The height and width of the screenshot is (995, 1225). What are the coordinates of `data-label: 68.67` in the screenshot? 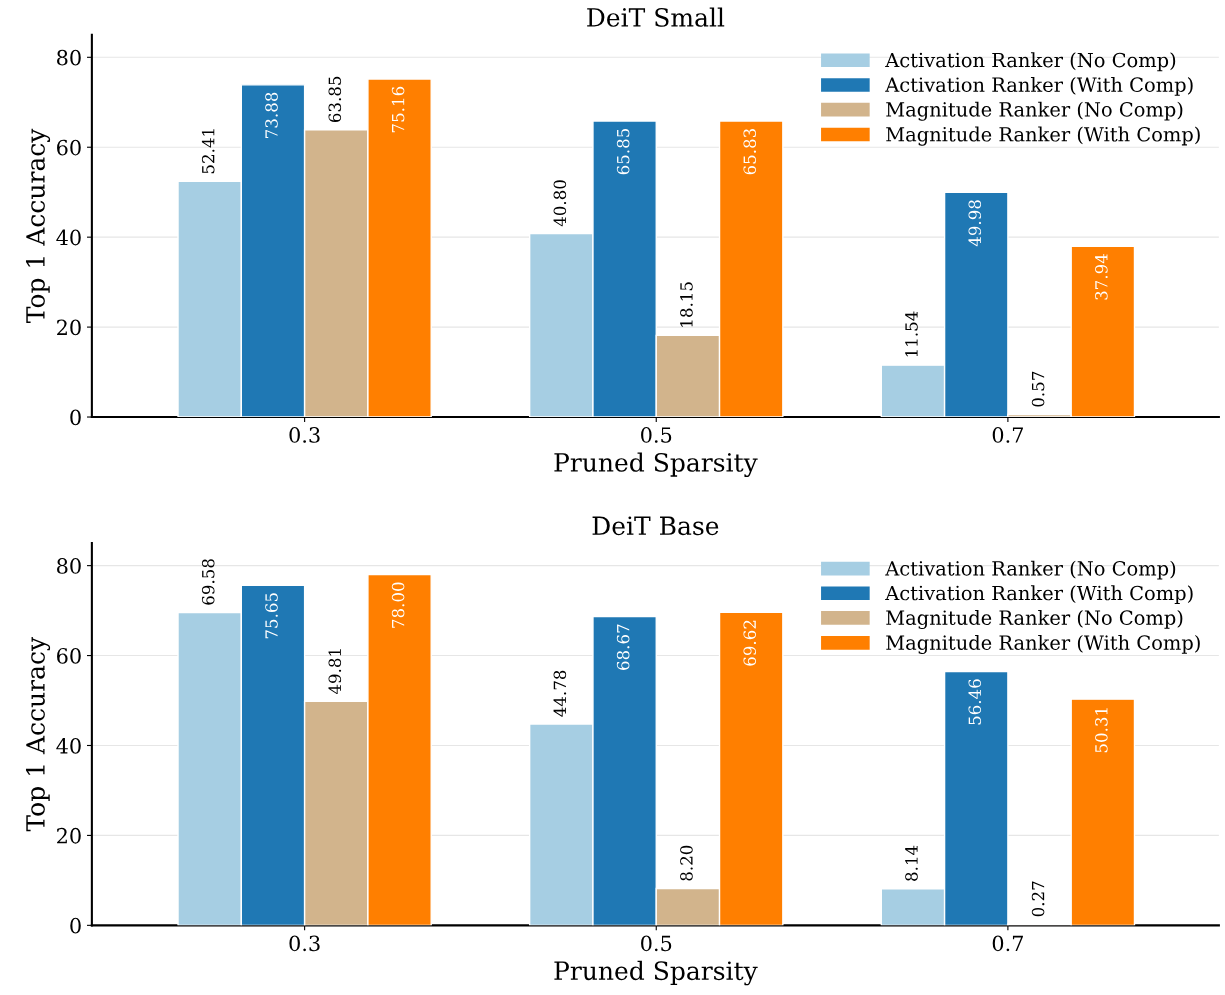 It's located at (623, 647).